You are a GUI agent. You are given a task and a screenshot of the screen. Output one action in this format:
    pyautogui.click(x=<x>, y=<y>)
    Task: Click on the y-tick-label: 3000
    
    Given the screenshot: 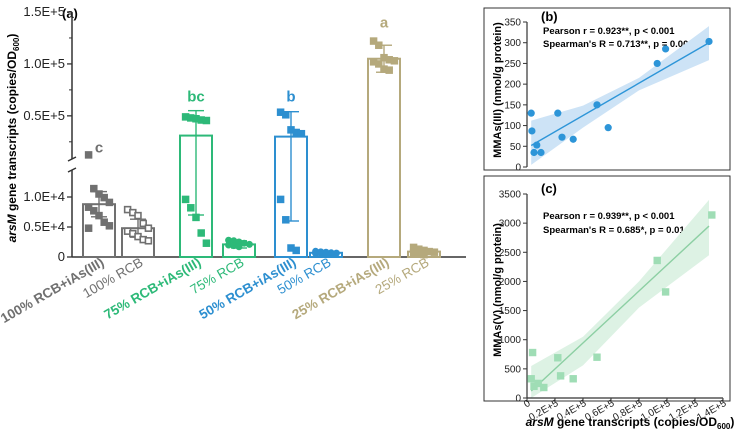 What is the action you would take?
    pyautogui.click(x=510, y=224)
    